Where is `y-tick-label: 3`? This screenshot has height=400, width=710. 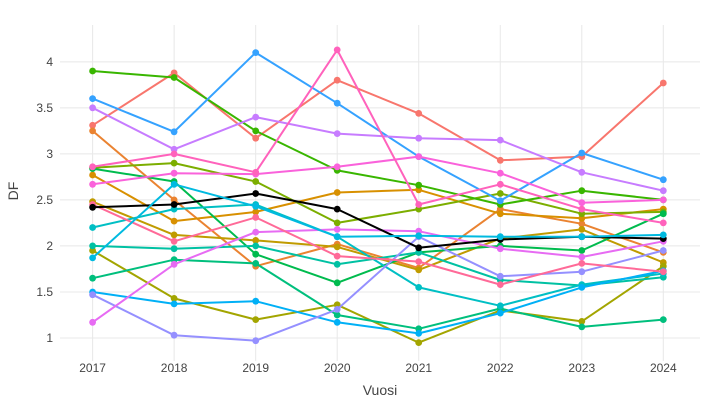
y-tick-label: 3 is located at coordinates (49, 154).